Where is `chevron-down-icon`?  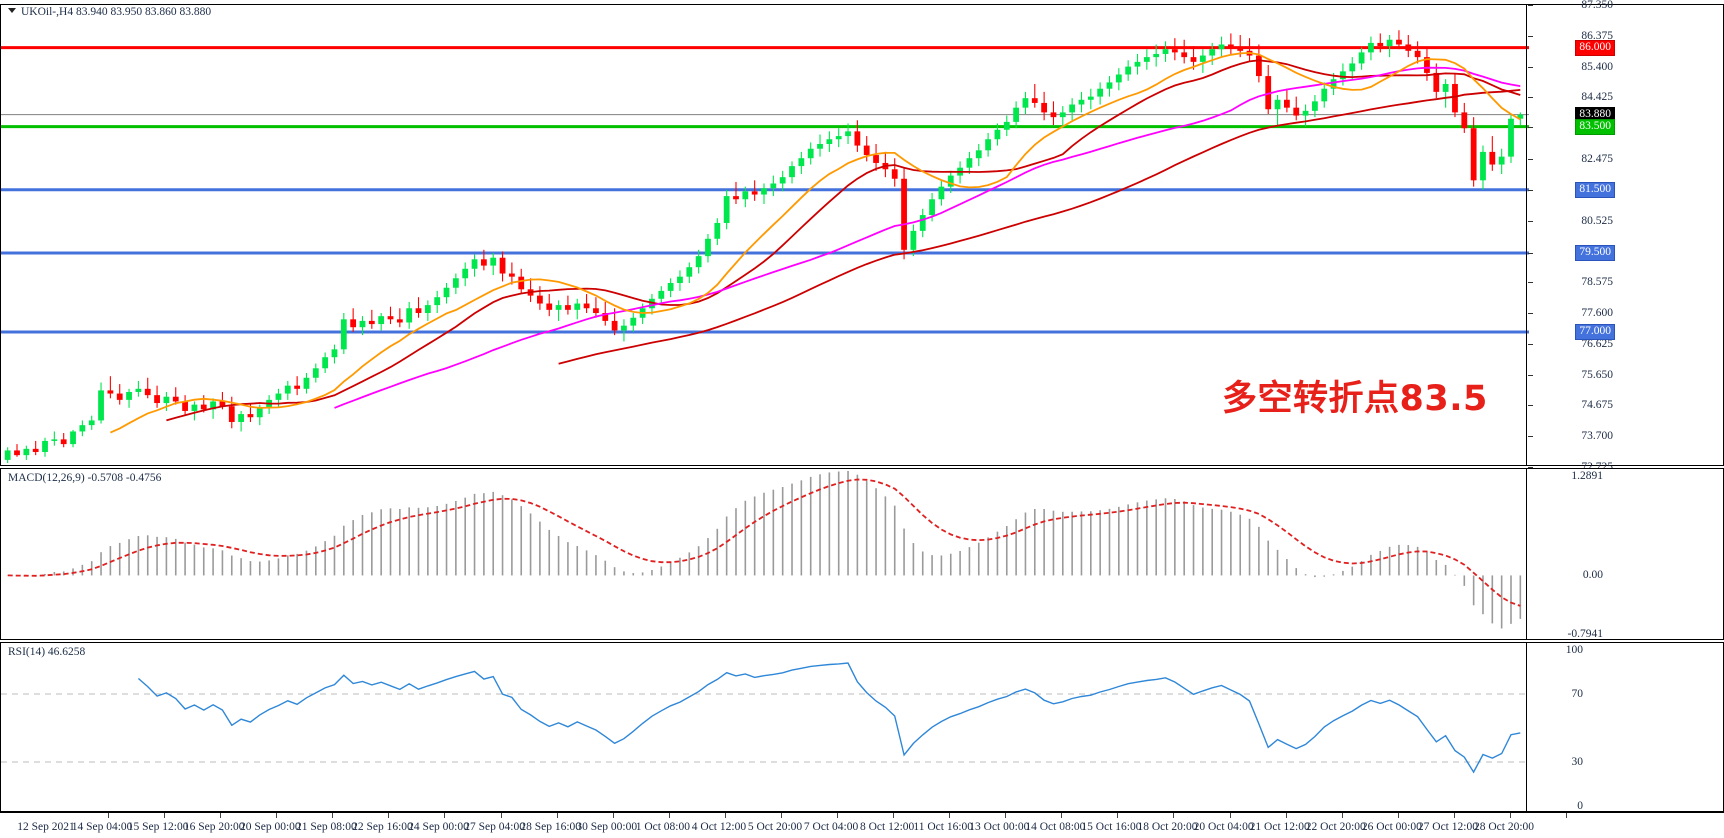 chevron-down-icon is located at coordinates (12, 10).